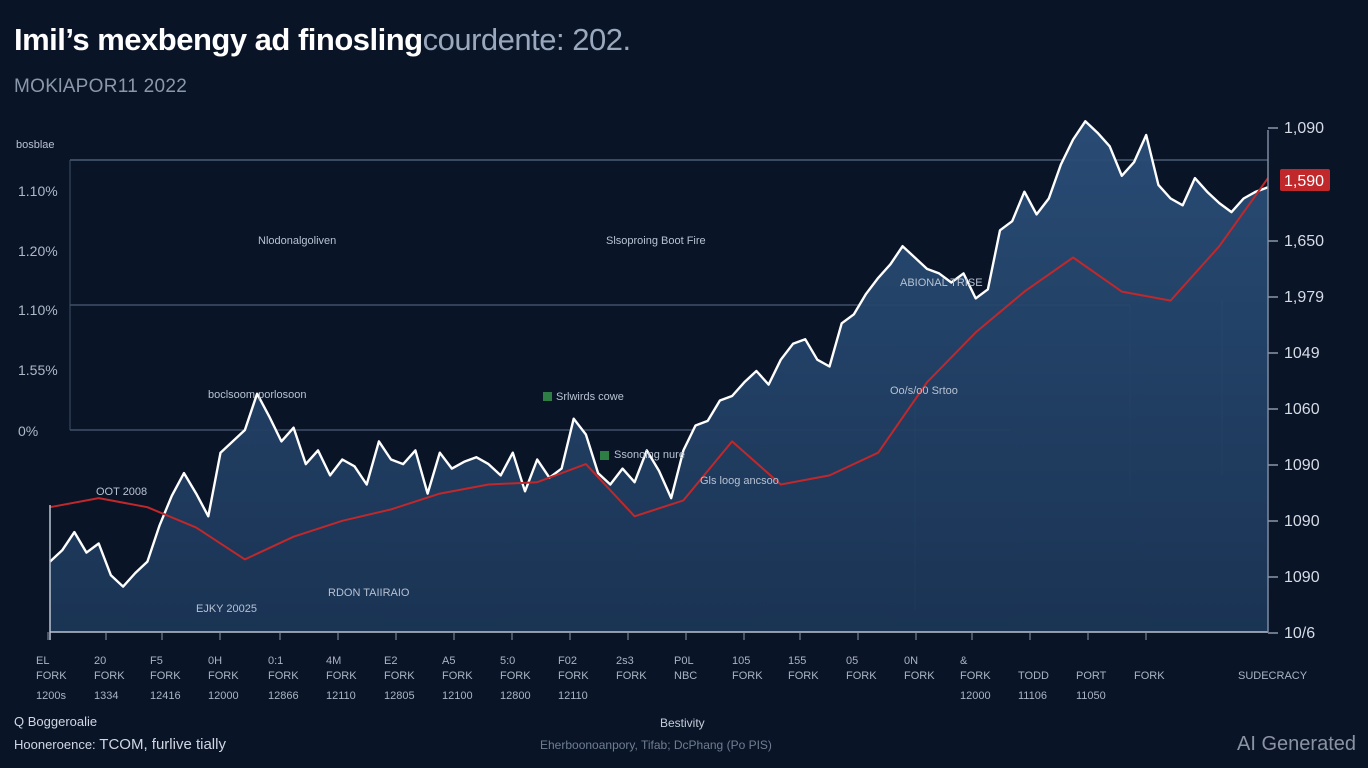  Describe the element at coordinates (156, 661) in the screenshot. I see `x-tick-label-row1: F5` at that location.